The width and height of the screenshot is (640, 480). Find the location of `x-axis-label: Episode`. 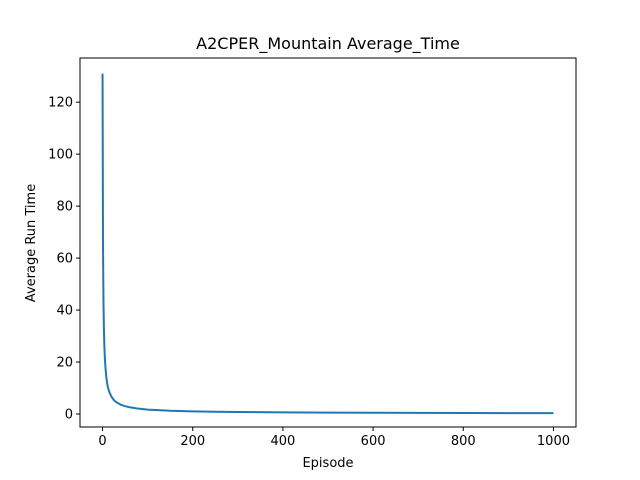

x-axis-label: Episode is located at coordinates (327, 463).